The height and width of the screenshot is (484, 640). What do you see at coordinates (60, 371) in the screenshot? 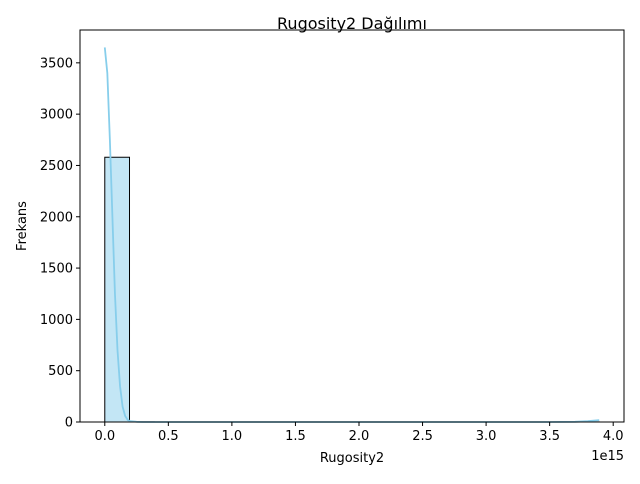
I see `y-tick-label: 500` at bounding box center [60, 371].